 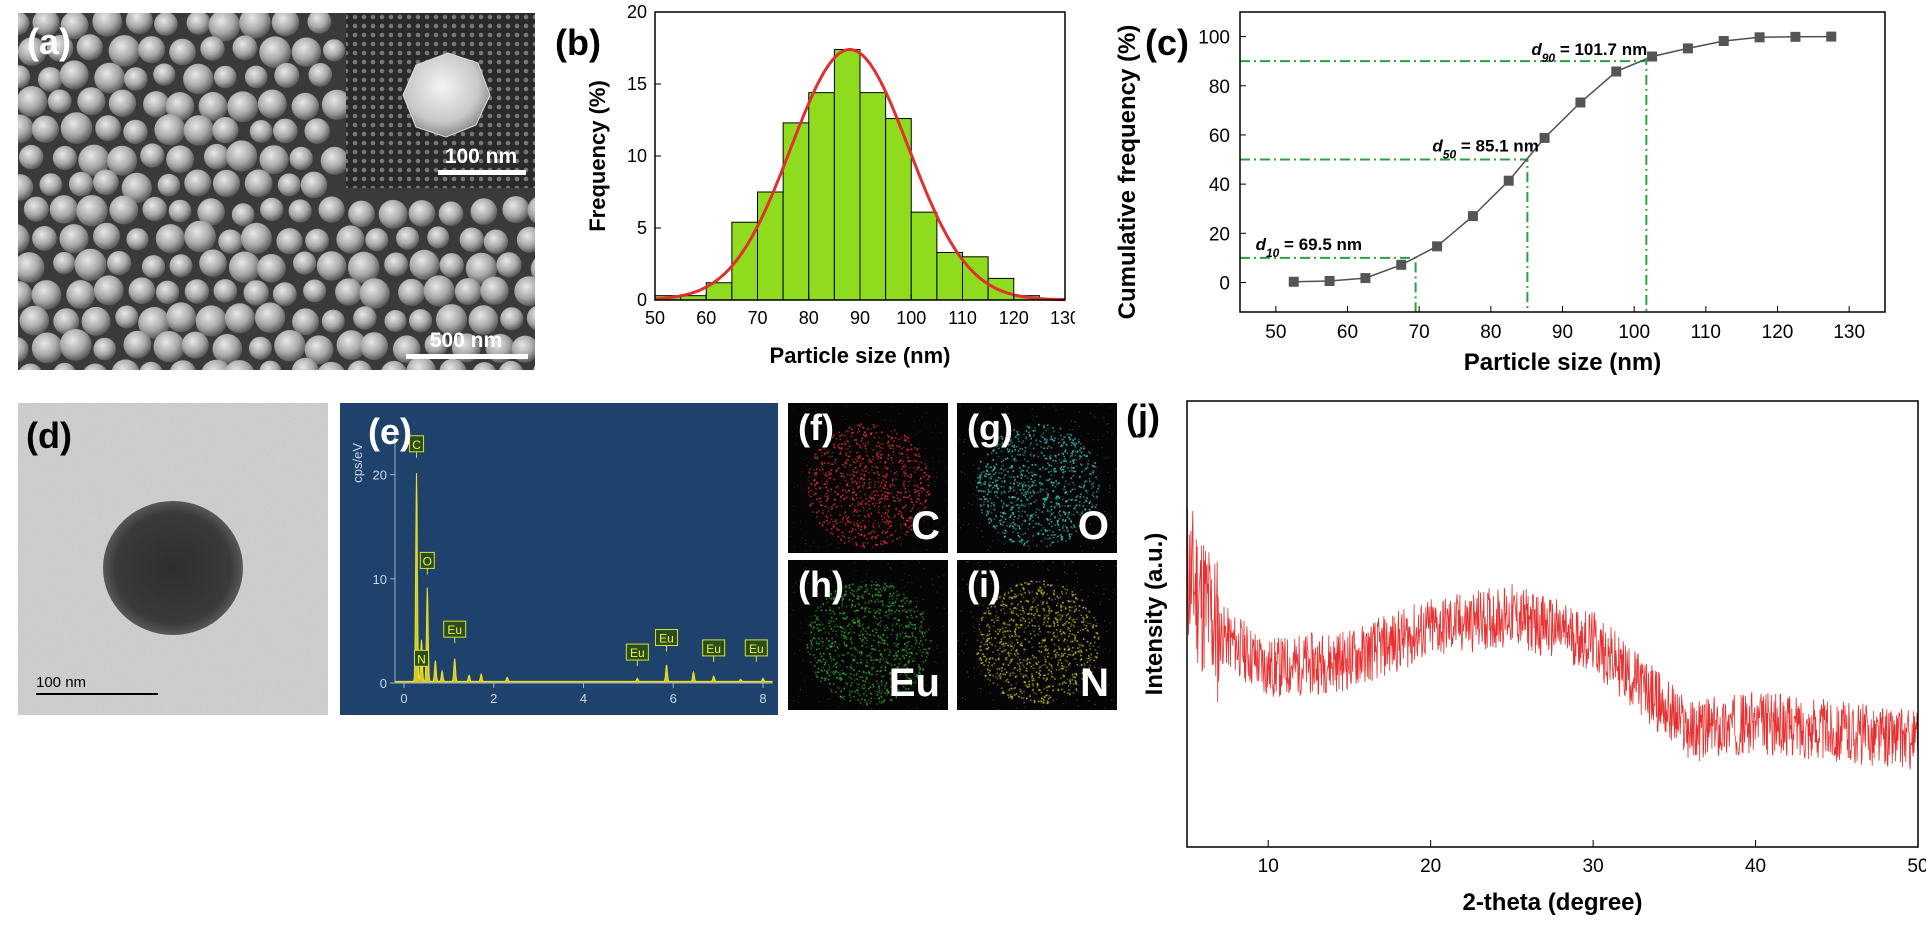 I want to click on y-axis-label: Intensity (a.u.), so click(x=1154, y=614).